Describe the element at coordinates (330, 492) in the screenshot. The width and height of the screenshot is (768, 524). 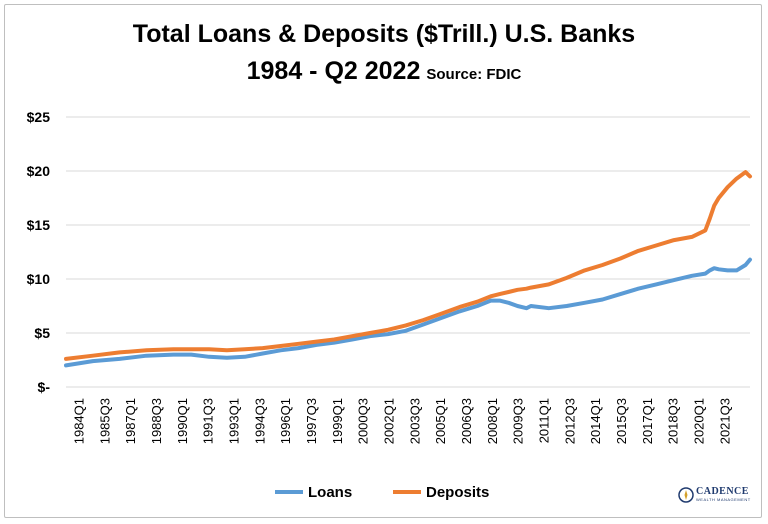
I see `legend-label-loans: Loans` at that location.